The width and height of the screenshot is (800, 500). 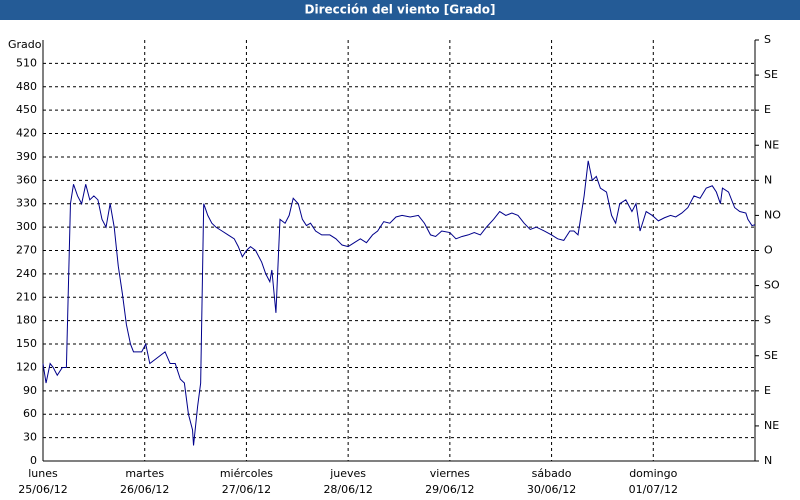 I want to click on y-tick-label: 240, so click(x=26, y=273).